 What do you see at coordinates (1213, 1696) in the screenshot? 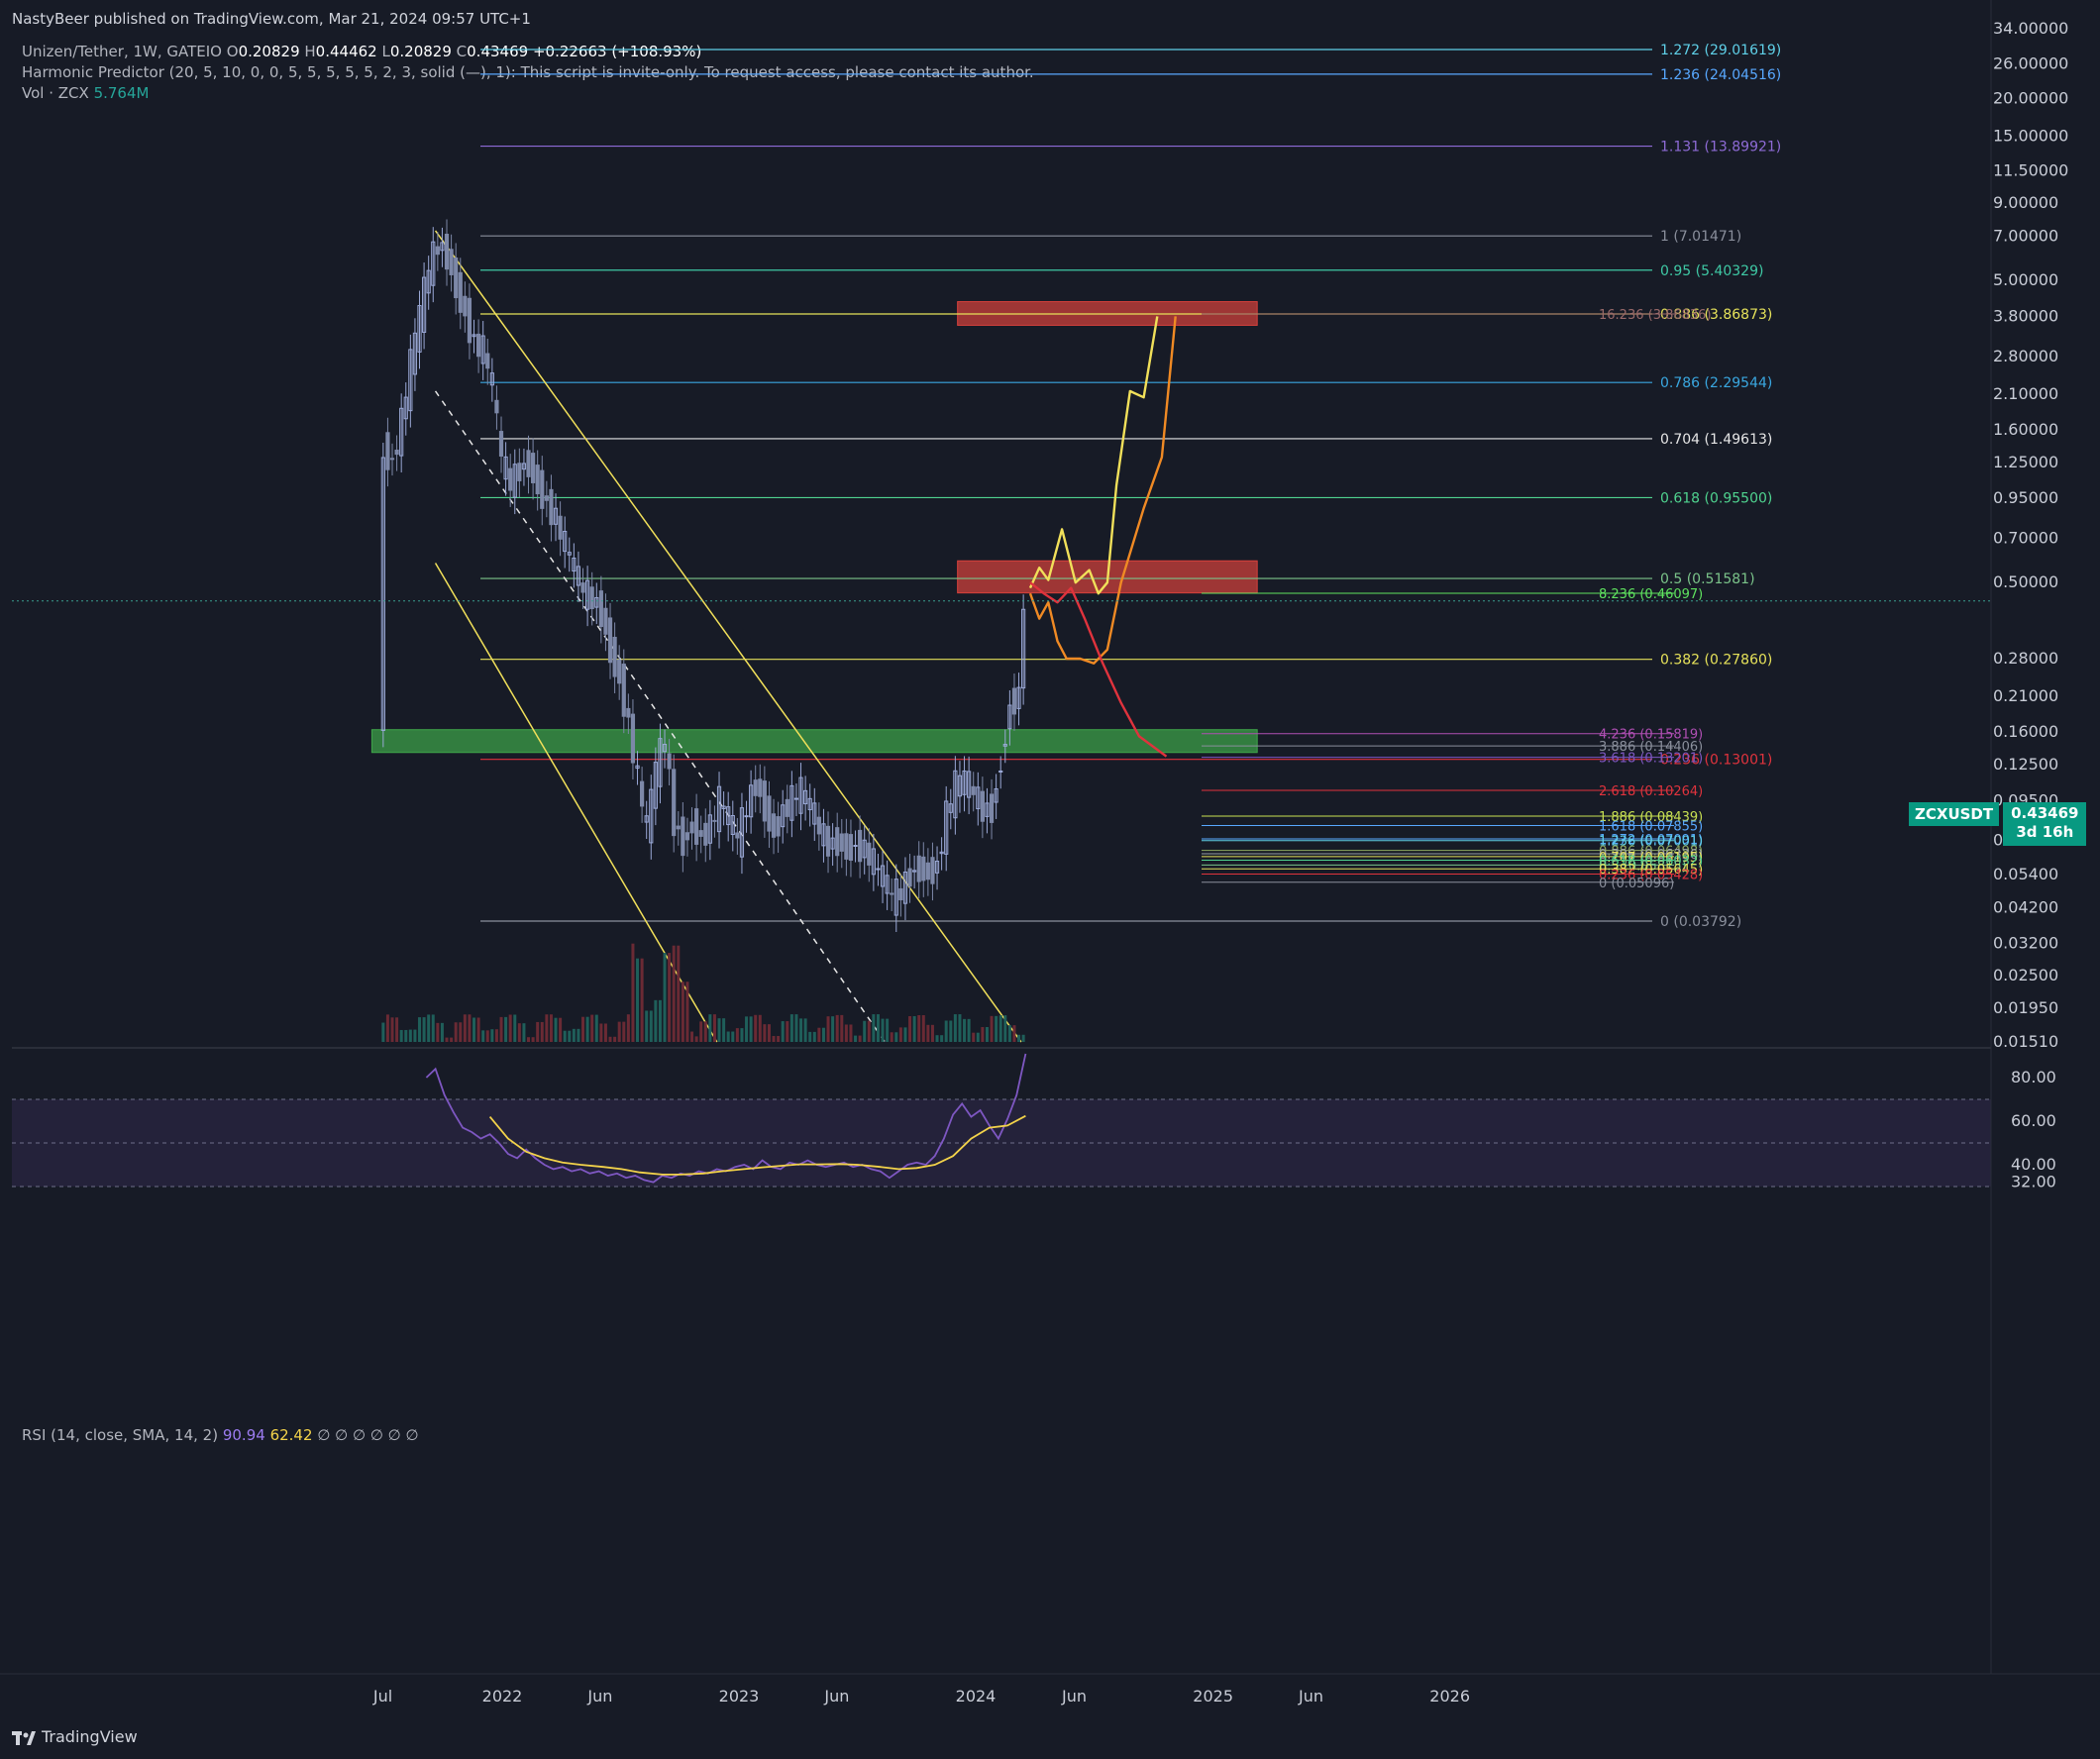
I see `time-axis-tick: 2025` at bounding box center [1213, 1696].